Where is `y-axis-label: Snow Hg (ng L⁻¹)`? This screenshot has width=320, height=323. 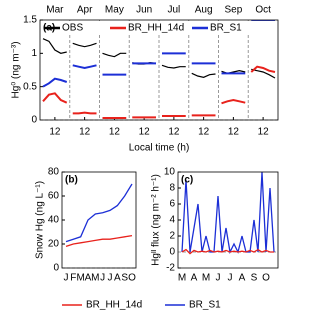 y-axis-label: Snow Hg (ng L⁻¹) is located at coordinates (40, 220).